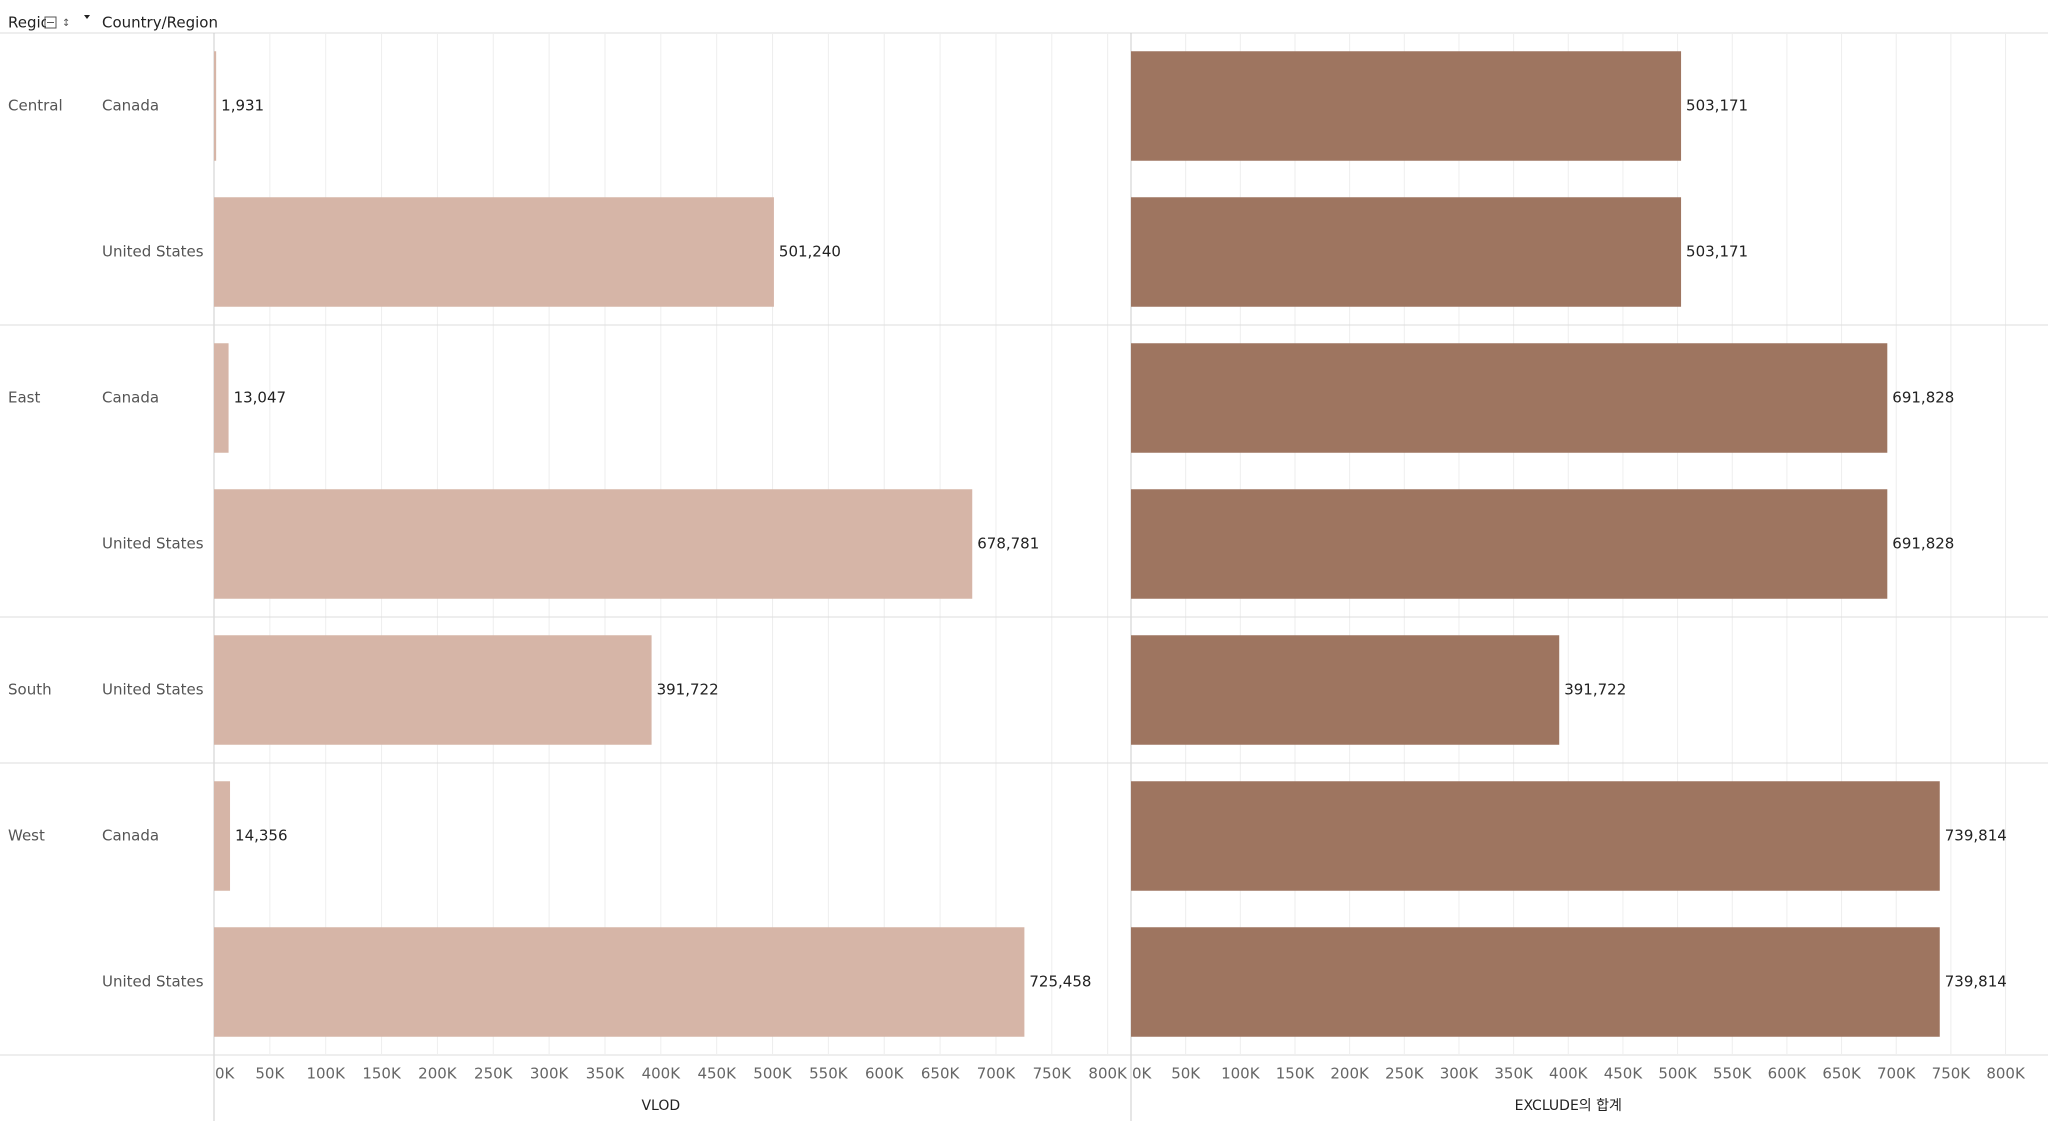 Image resolution: width=2048 pixels, height=1121 pixels. Describe the element at coordinates (160, 23) in the screenshot. I see `country-header: Country/Region` at that location.